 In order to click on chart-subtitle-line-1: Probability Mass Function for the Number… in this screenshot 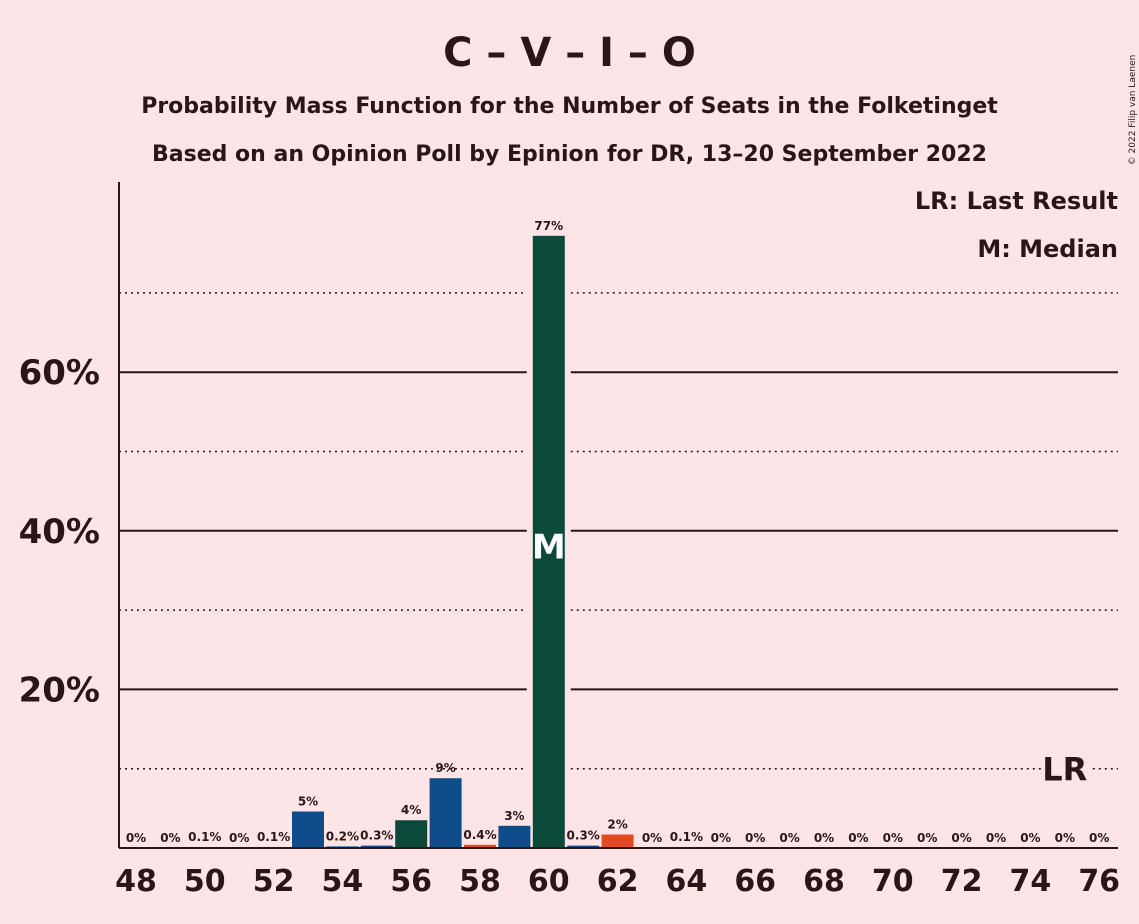, I will do `click(569, 106)`.